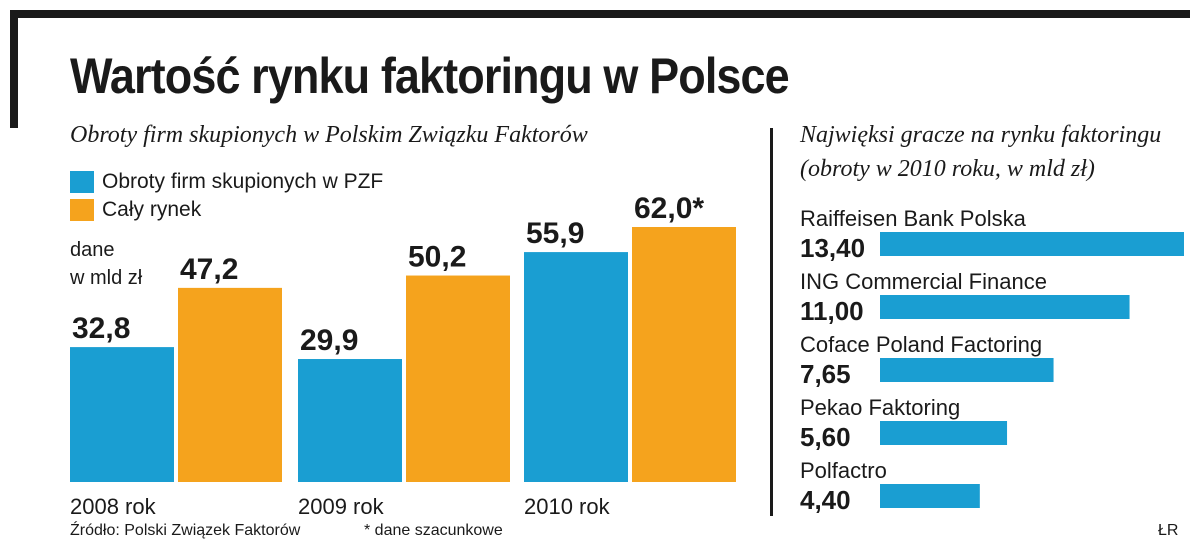 The width and height of the screenshot is (1200, 550). What do you see at coordinates (152, 209) in the screenshot?
I see `legend-label-market: Cały rynek` at bounding box center [152, 209].